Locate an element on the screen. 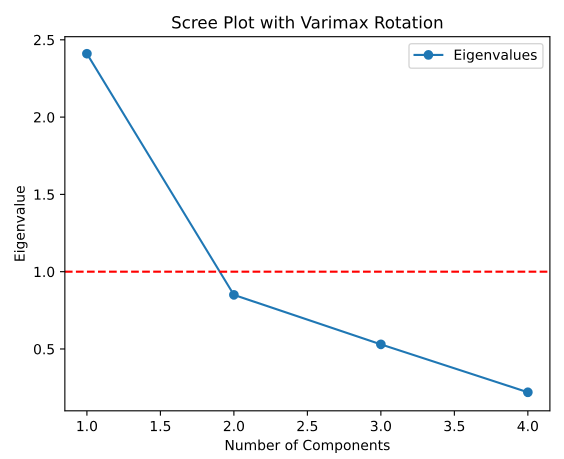 Image resolution: width=564 pixels, height=459 pixels. chart-title: Scree Plot with Varimax Rotation is located at coordinates (307, 22).